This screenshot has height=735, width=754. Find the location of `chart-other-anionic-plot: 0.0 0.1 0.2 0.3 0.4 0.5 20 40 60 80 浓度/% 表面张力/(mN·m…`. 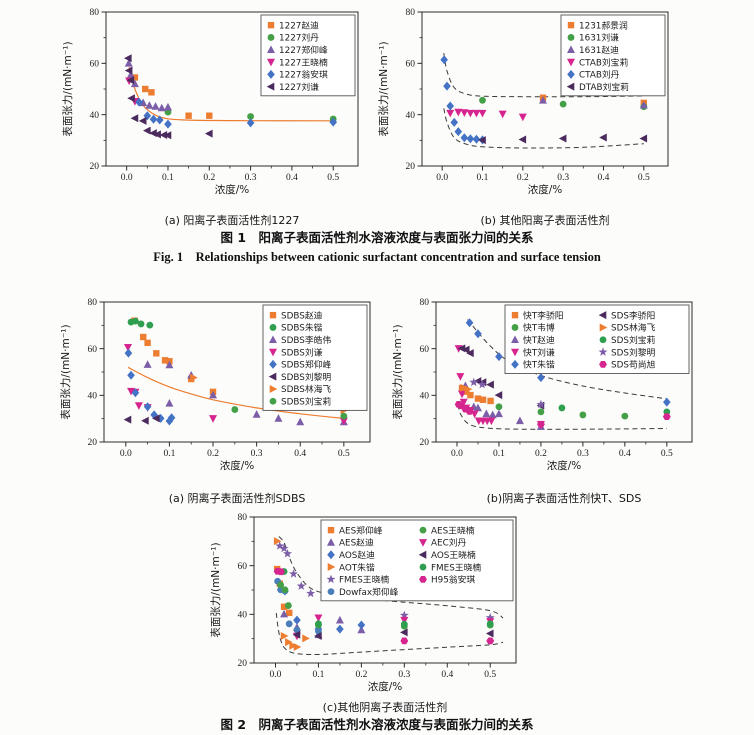

chart-other-anionic-plot: 0.0 0.1 0.2 0.3 0.4 0.5 20 40 60 80 浓度/% 表面张力/(mN·m… is located at coordinates (363, 603).